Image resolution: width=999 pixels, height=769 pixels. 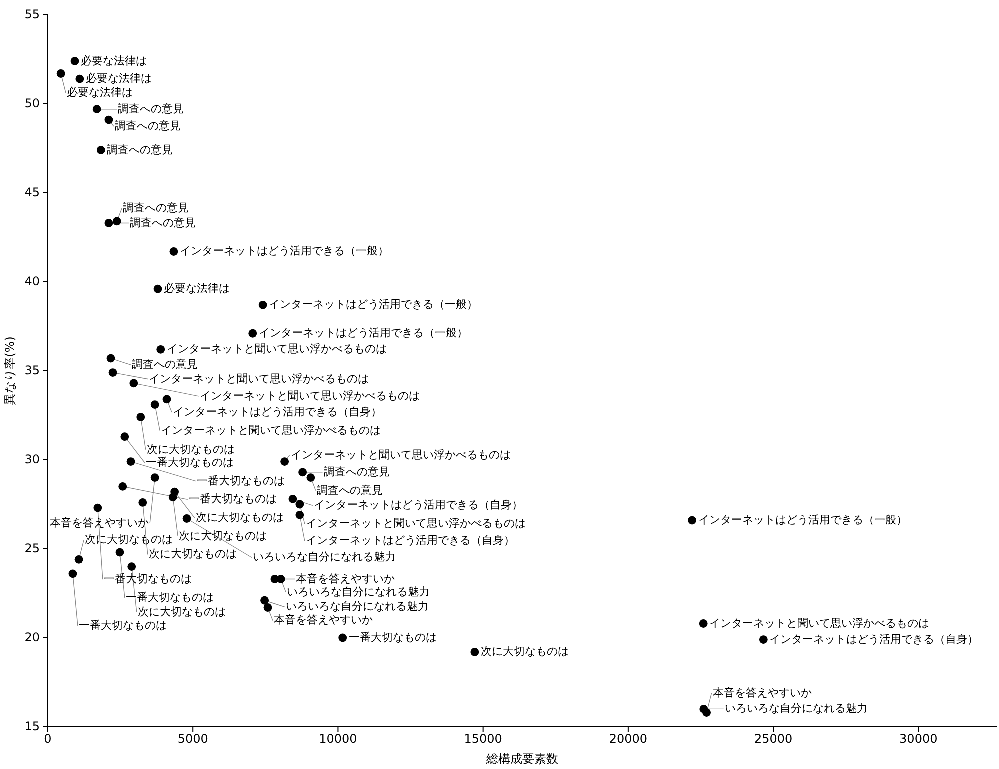 I want to click on y-tick-label: 30, so click(x=32, y=459).